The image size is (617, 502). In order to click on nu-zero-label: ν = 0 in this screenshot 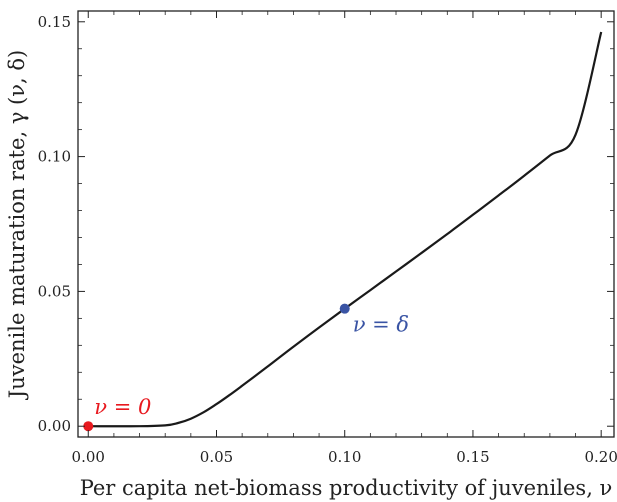, I will do `click(122, 407)`.